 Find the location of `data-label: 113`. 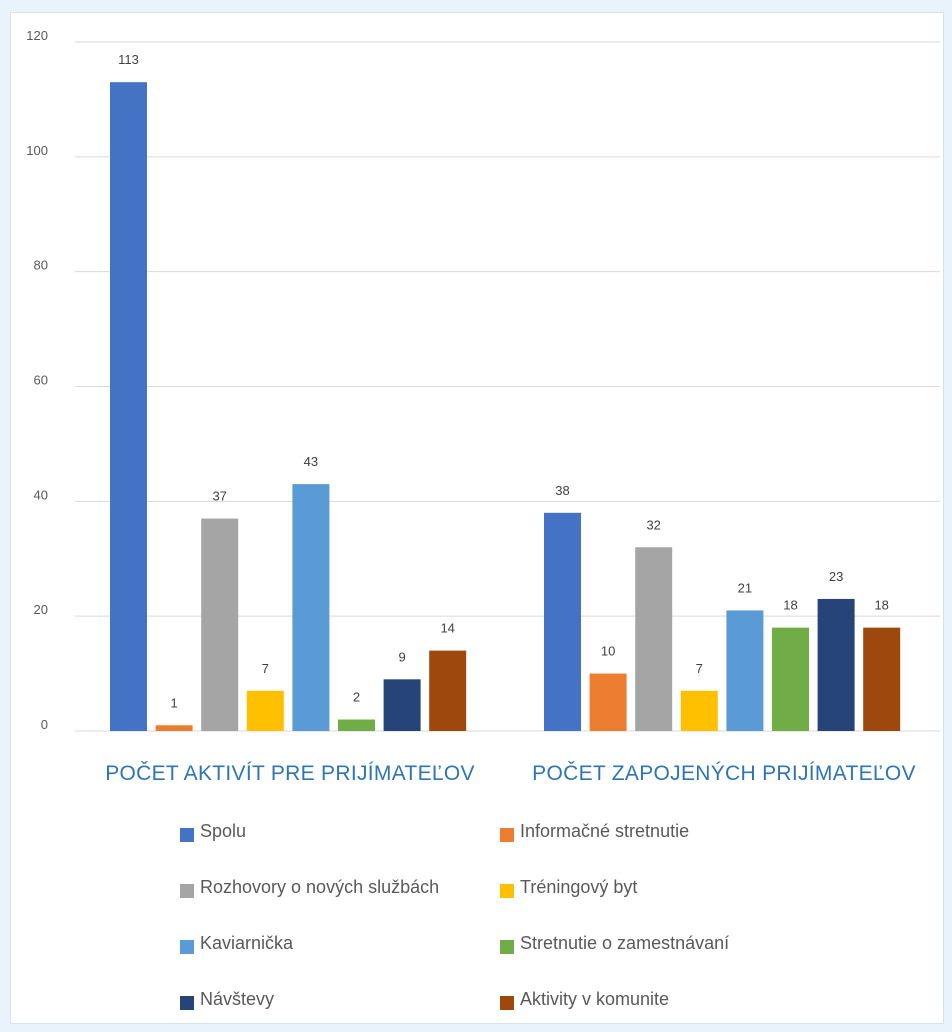

data-label: 113 is located at coordinates (128, 59).